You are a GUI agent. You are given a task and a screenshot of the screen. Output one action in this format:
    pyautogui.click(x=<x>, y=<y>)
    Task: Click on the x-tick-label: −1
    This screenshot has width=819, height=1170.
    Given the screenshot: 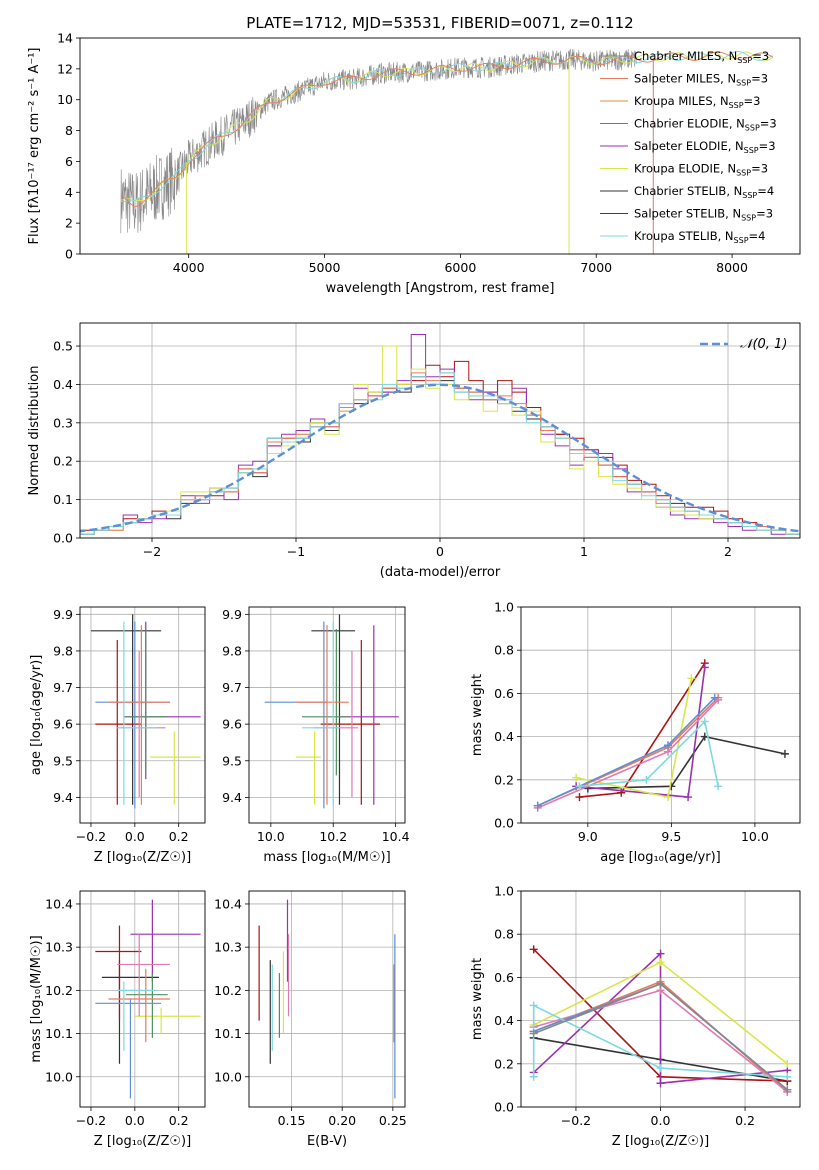 What is the action you would take?
    pyautogui.click(x=296, y=551)
    